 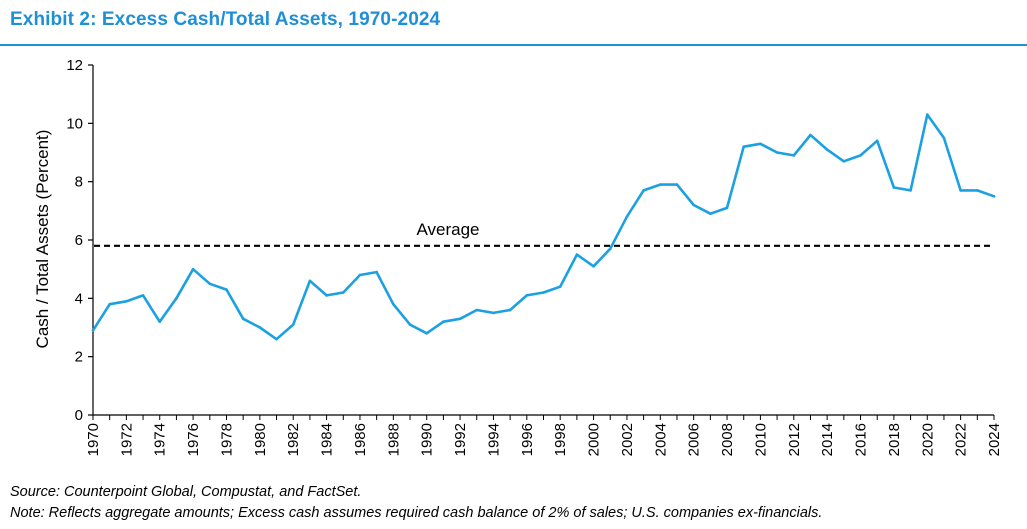 I want to click on y-tick-label: 4, so click(x=79, y=298).